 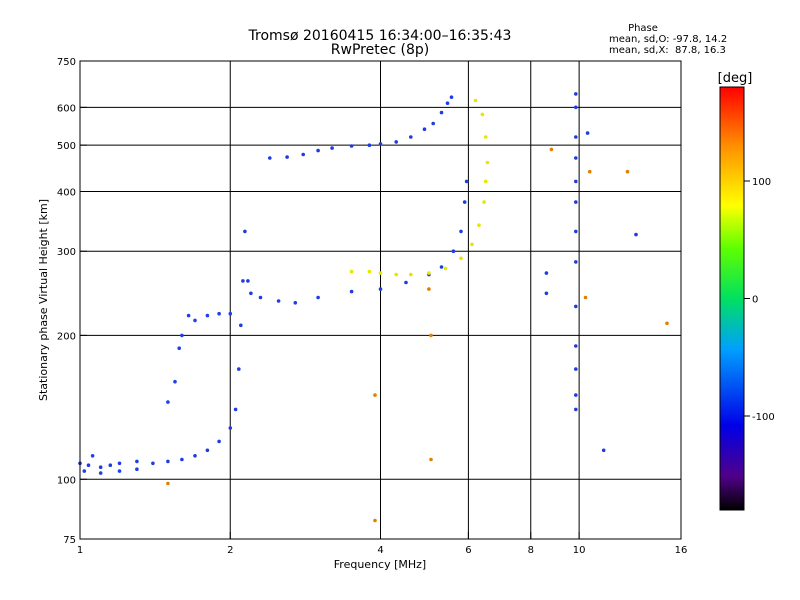 What do you see at coordinates (531, 550) in the screenshot?
I see `x-tick-label: 8` at bounding box center [531, 550].